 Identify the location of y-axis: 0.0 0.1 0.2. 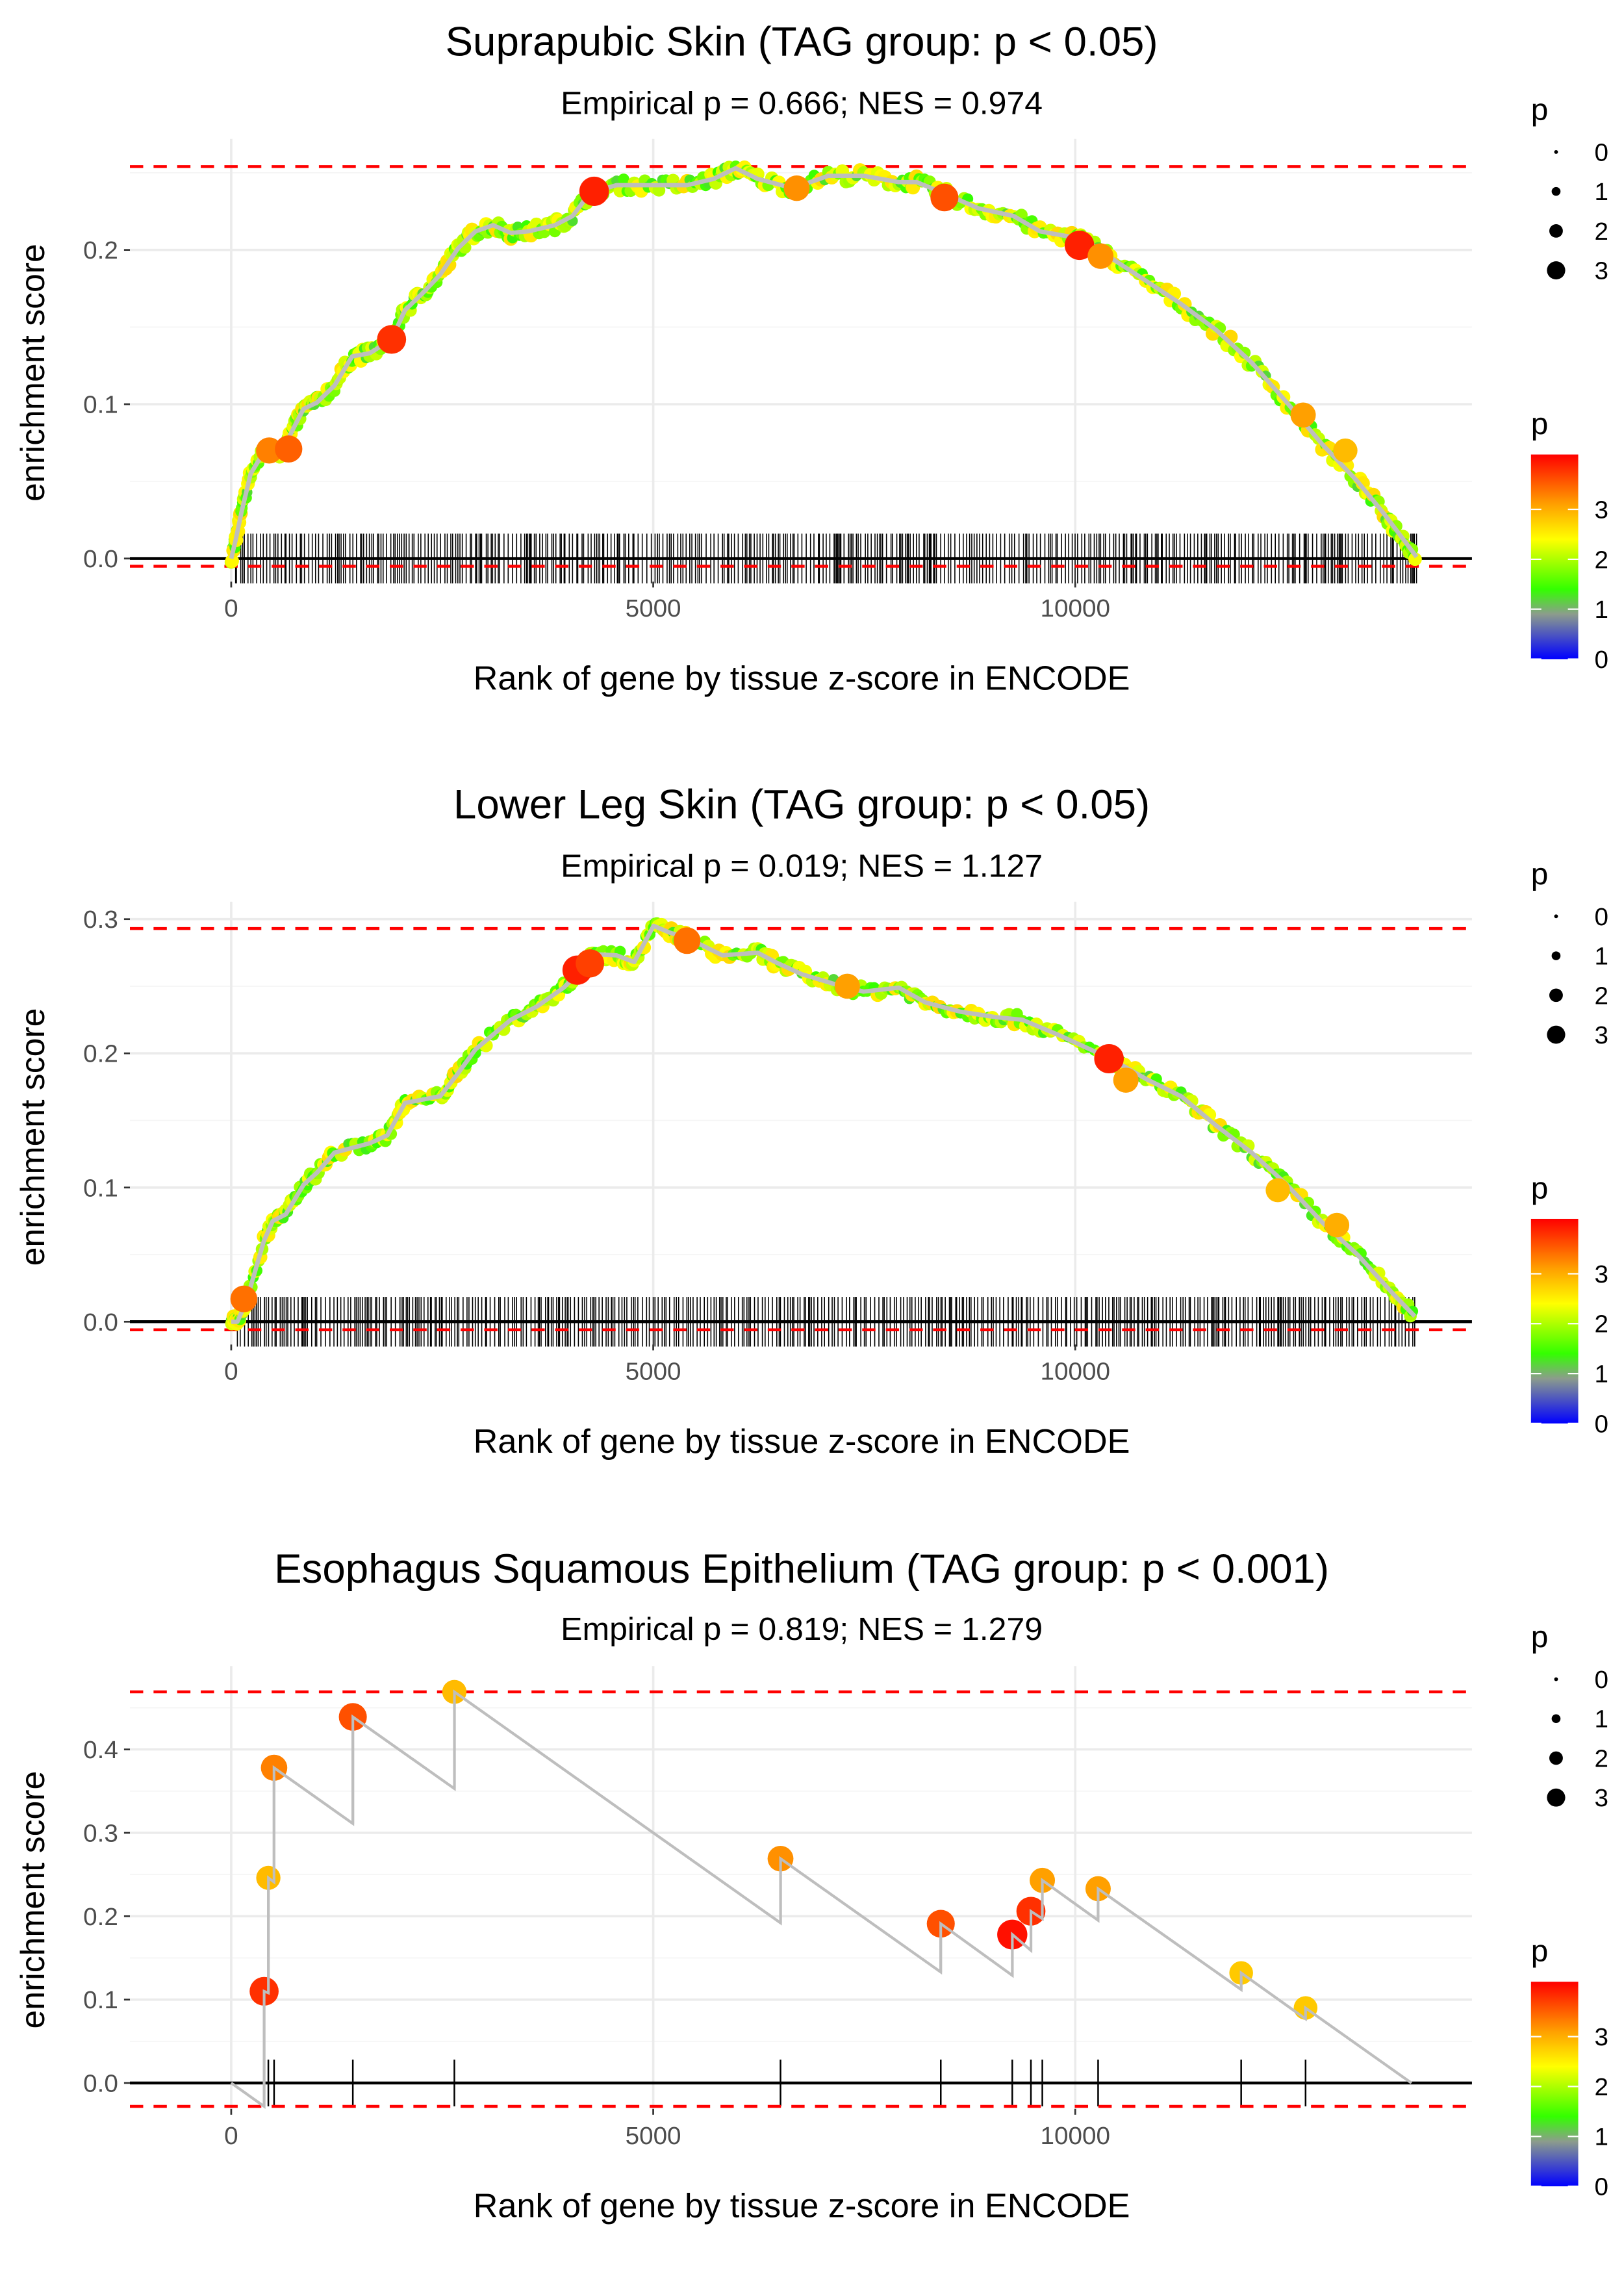
(107, 404).